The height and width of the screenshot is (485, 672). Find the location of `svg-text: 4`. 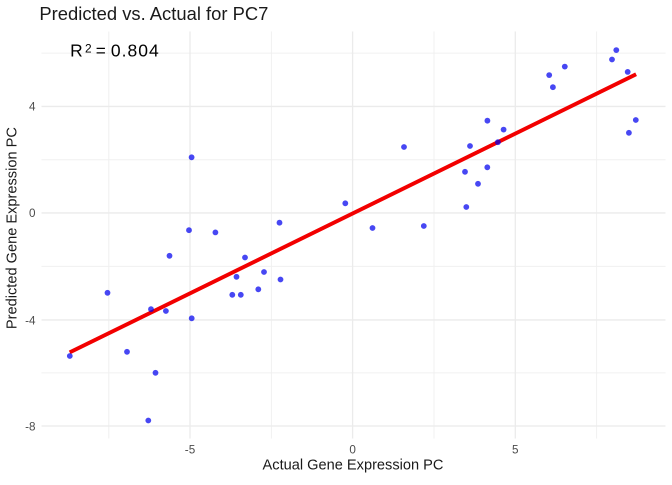

svg-text: 4 is located at coordinates (32, 107).